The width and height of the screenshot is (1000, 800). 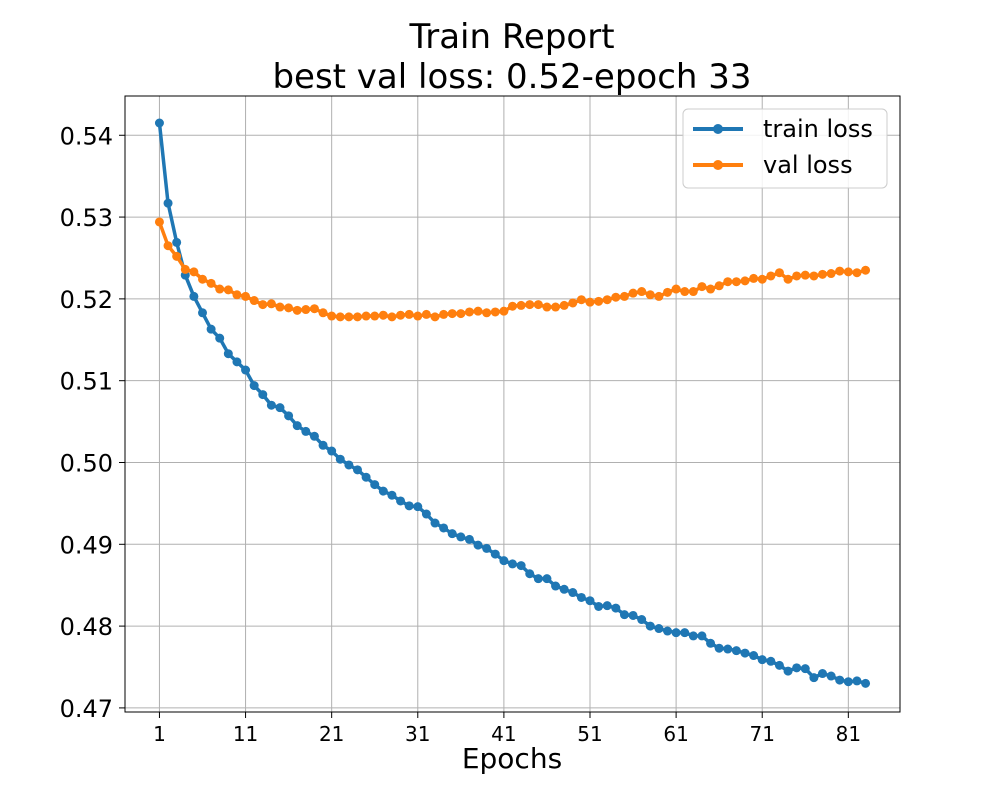 What do you see at coordinates (808, 165) in the screenshot?
I see `legend-label-val-loss: val loss` at bounding box center [808, 165].